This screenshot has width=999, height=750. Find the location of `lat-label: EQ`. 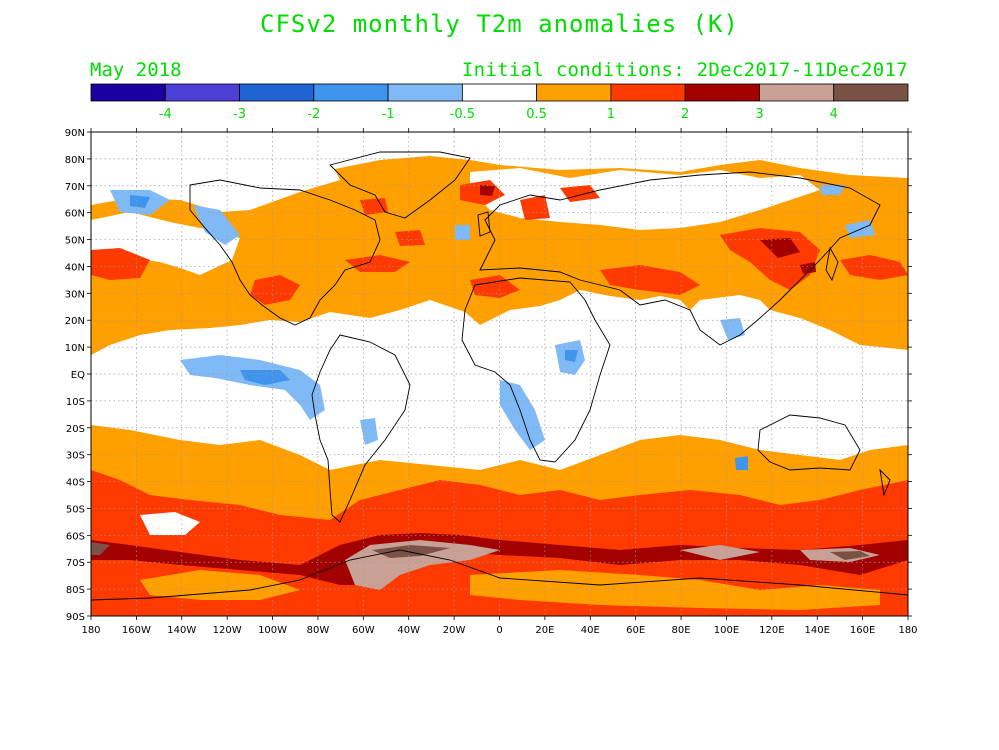

lat-label: EQ is located at coordinates (78, 375).